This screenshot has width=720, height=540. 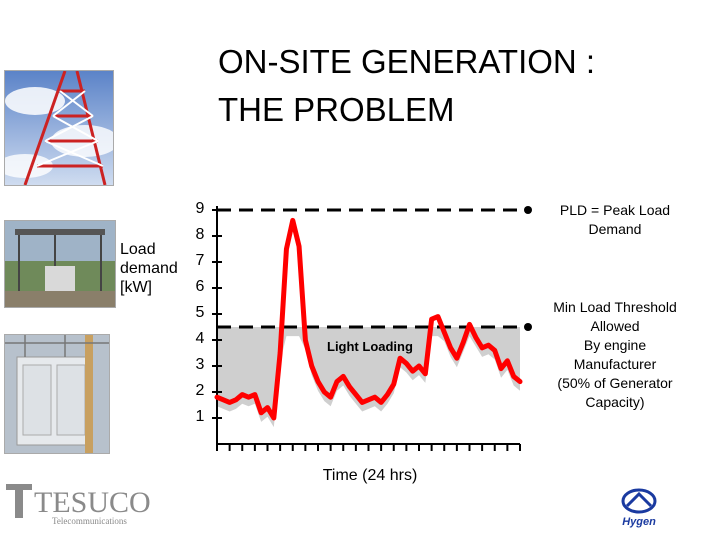 I want to click on site-photo, so click(x=60, y=264).